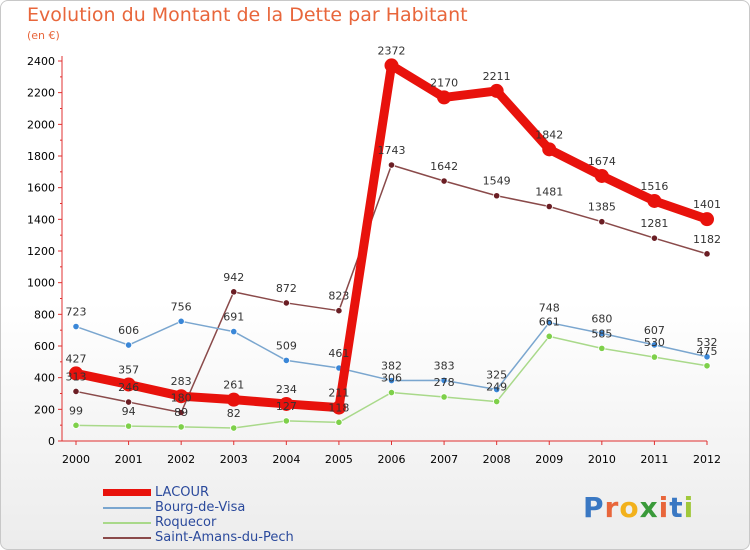 The image size is (750, 550). What do you see at coordinates (707, 239) in the screenshot?
I see `data-label: 1182` at bounding box center [707, 239].